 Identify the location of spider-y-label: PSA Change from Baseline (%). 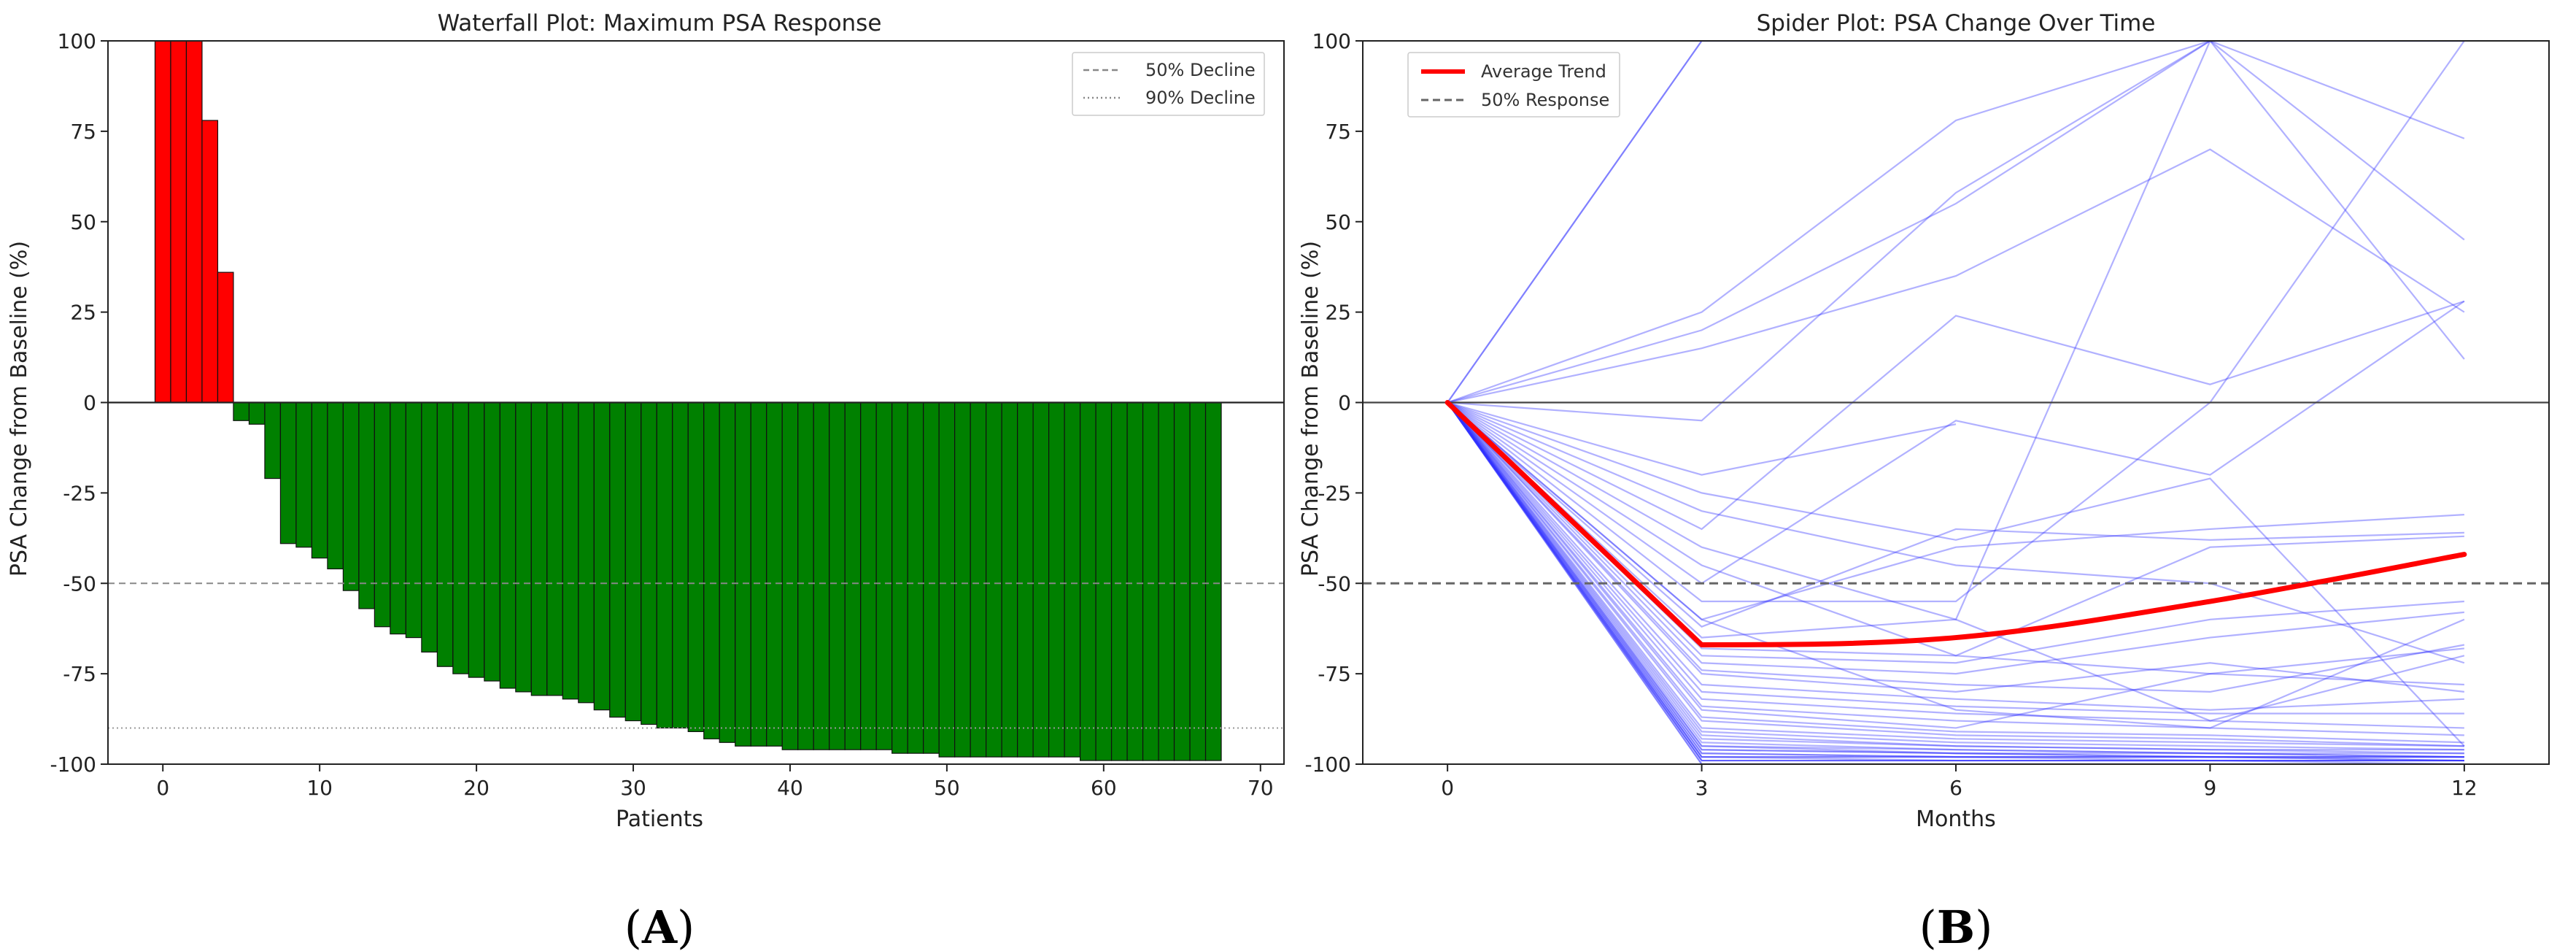
(1310, 409).